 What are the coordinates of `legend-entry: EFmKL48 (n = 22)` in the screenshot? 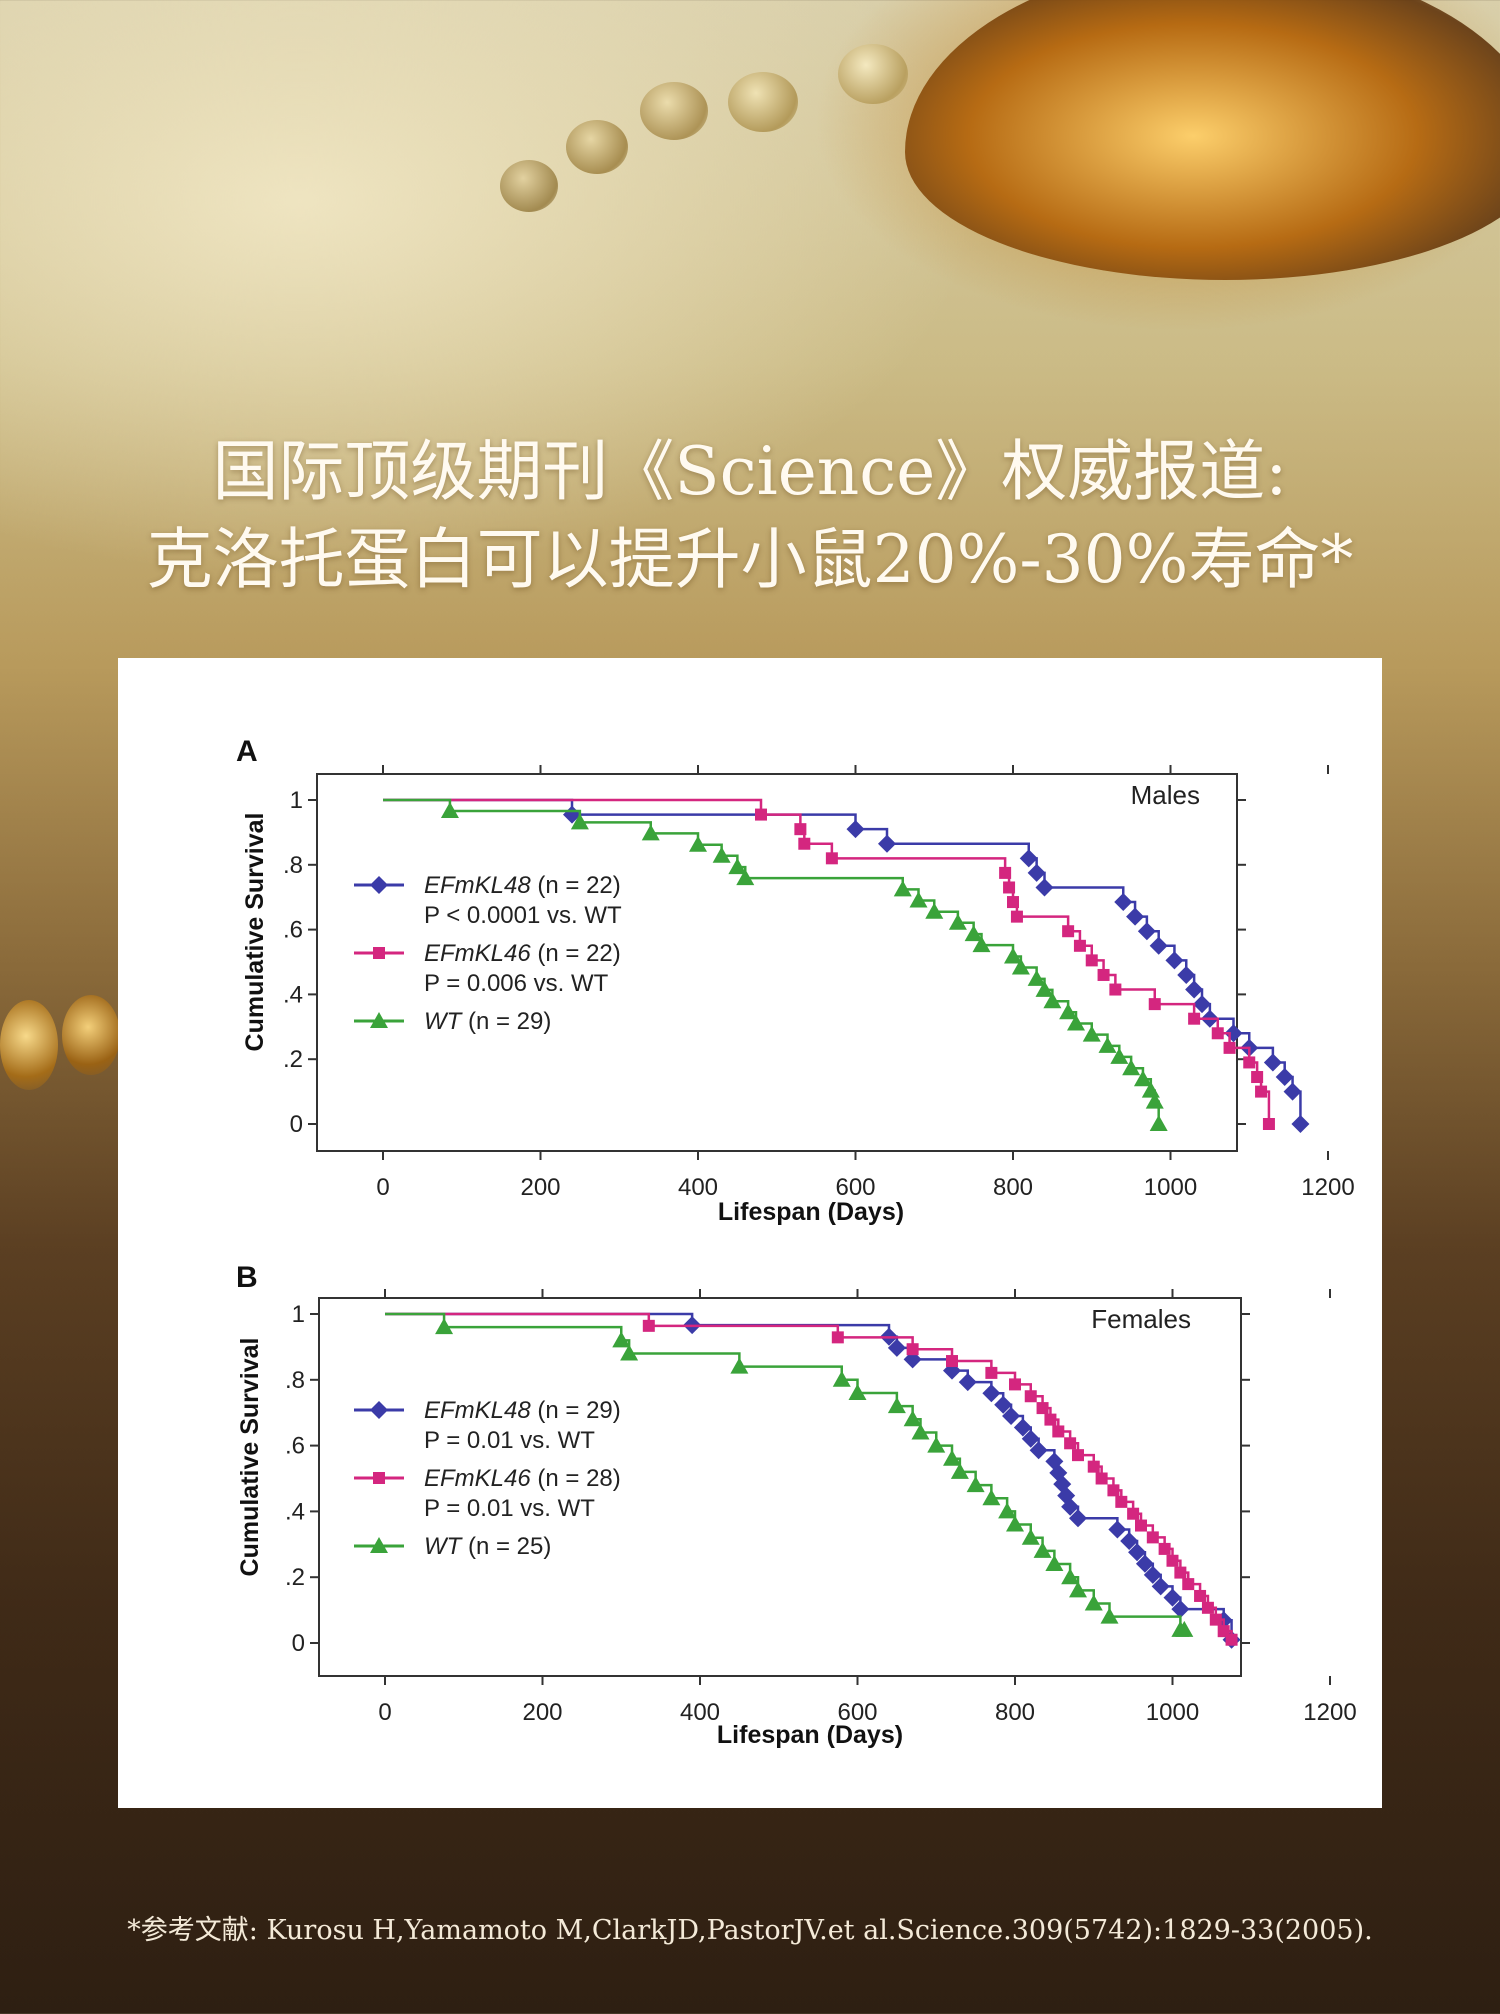 It's located at (522, 885).